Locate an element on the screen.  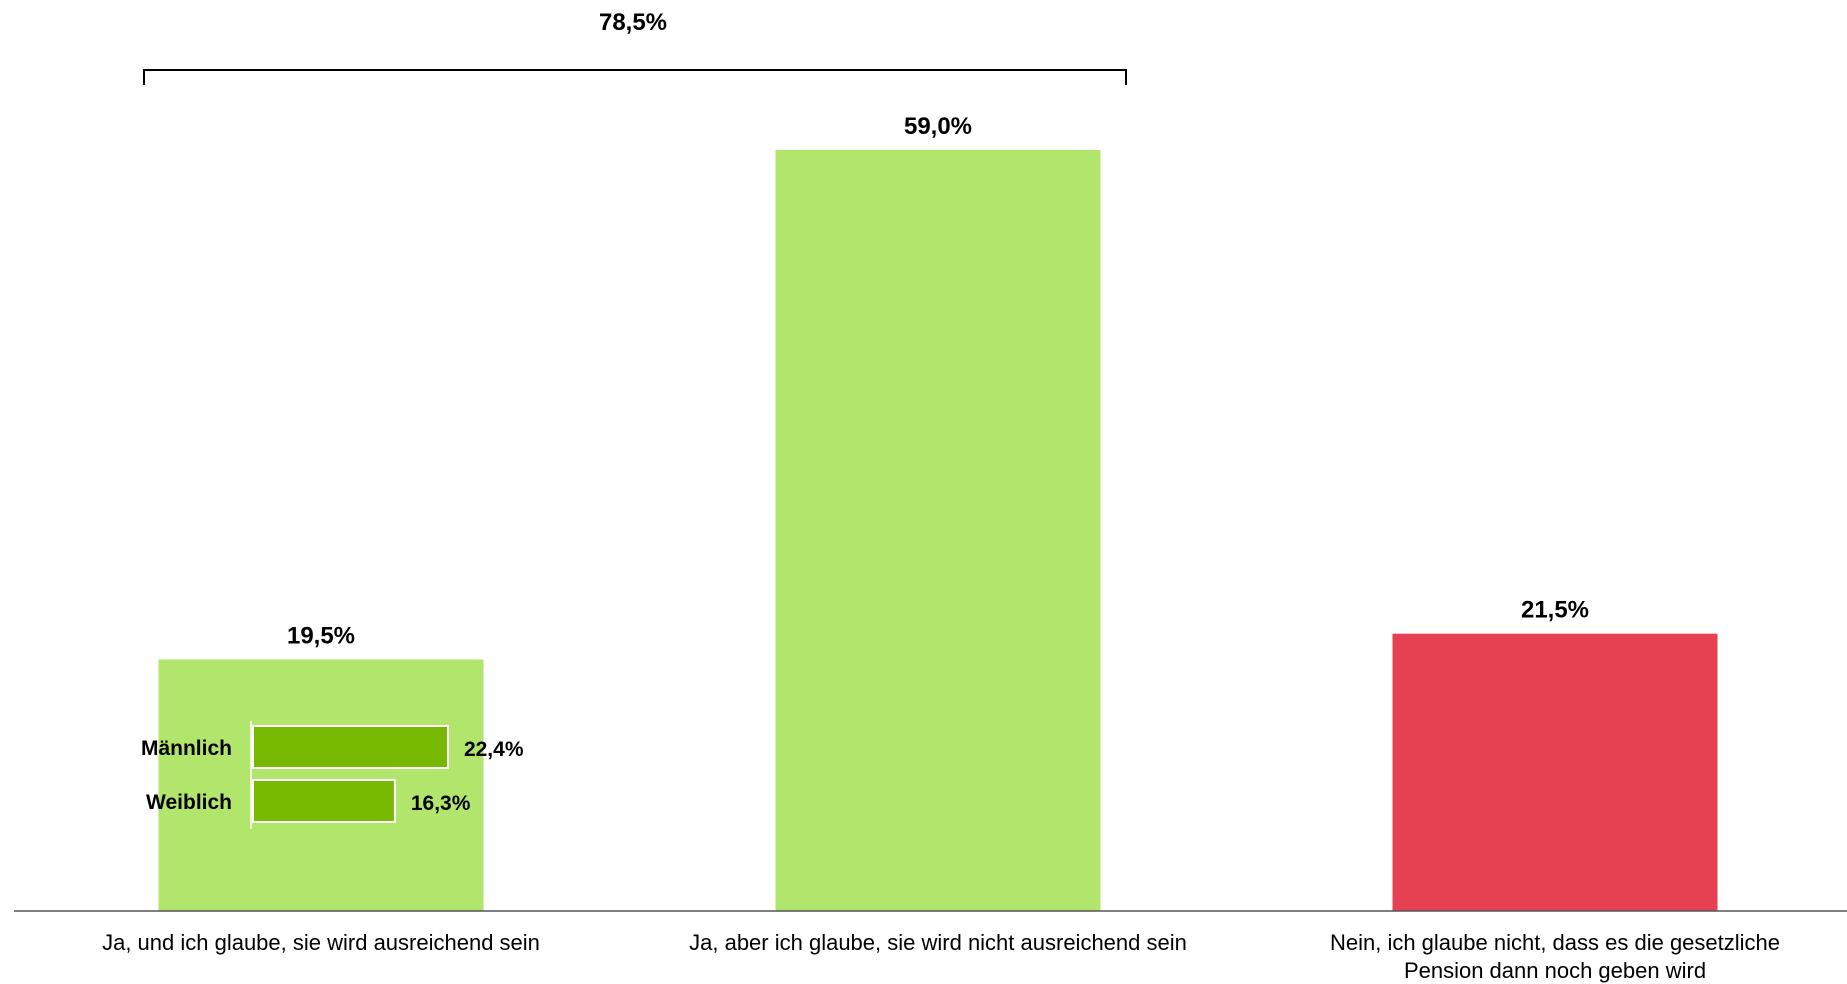
bracket-line is located at coordinates (635, 77).